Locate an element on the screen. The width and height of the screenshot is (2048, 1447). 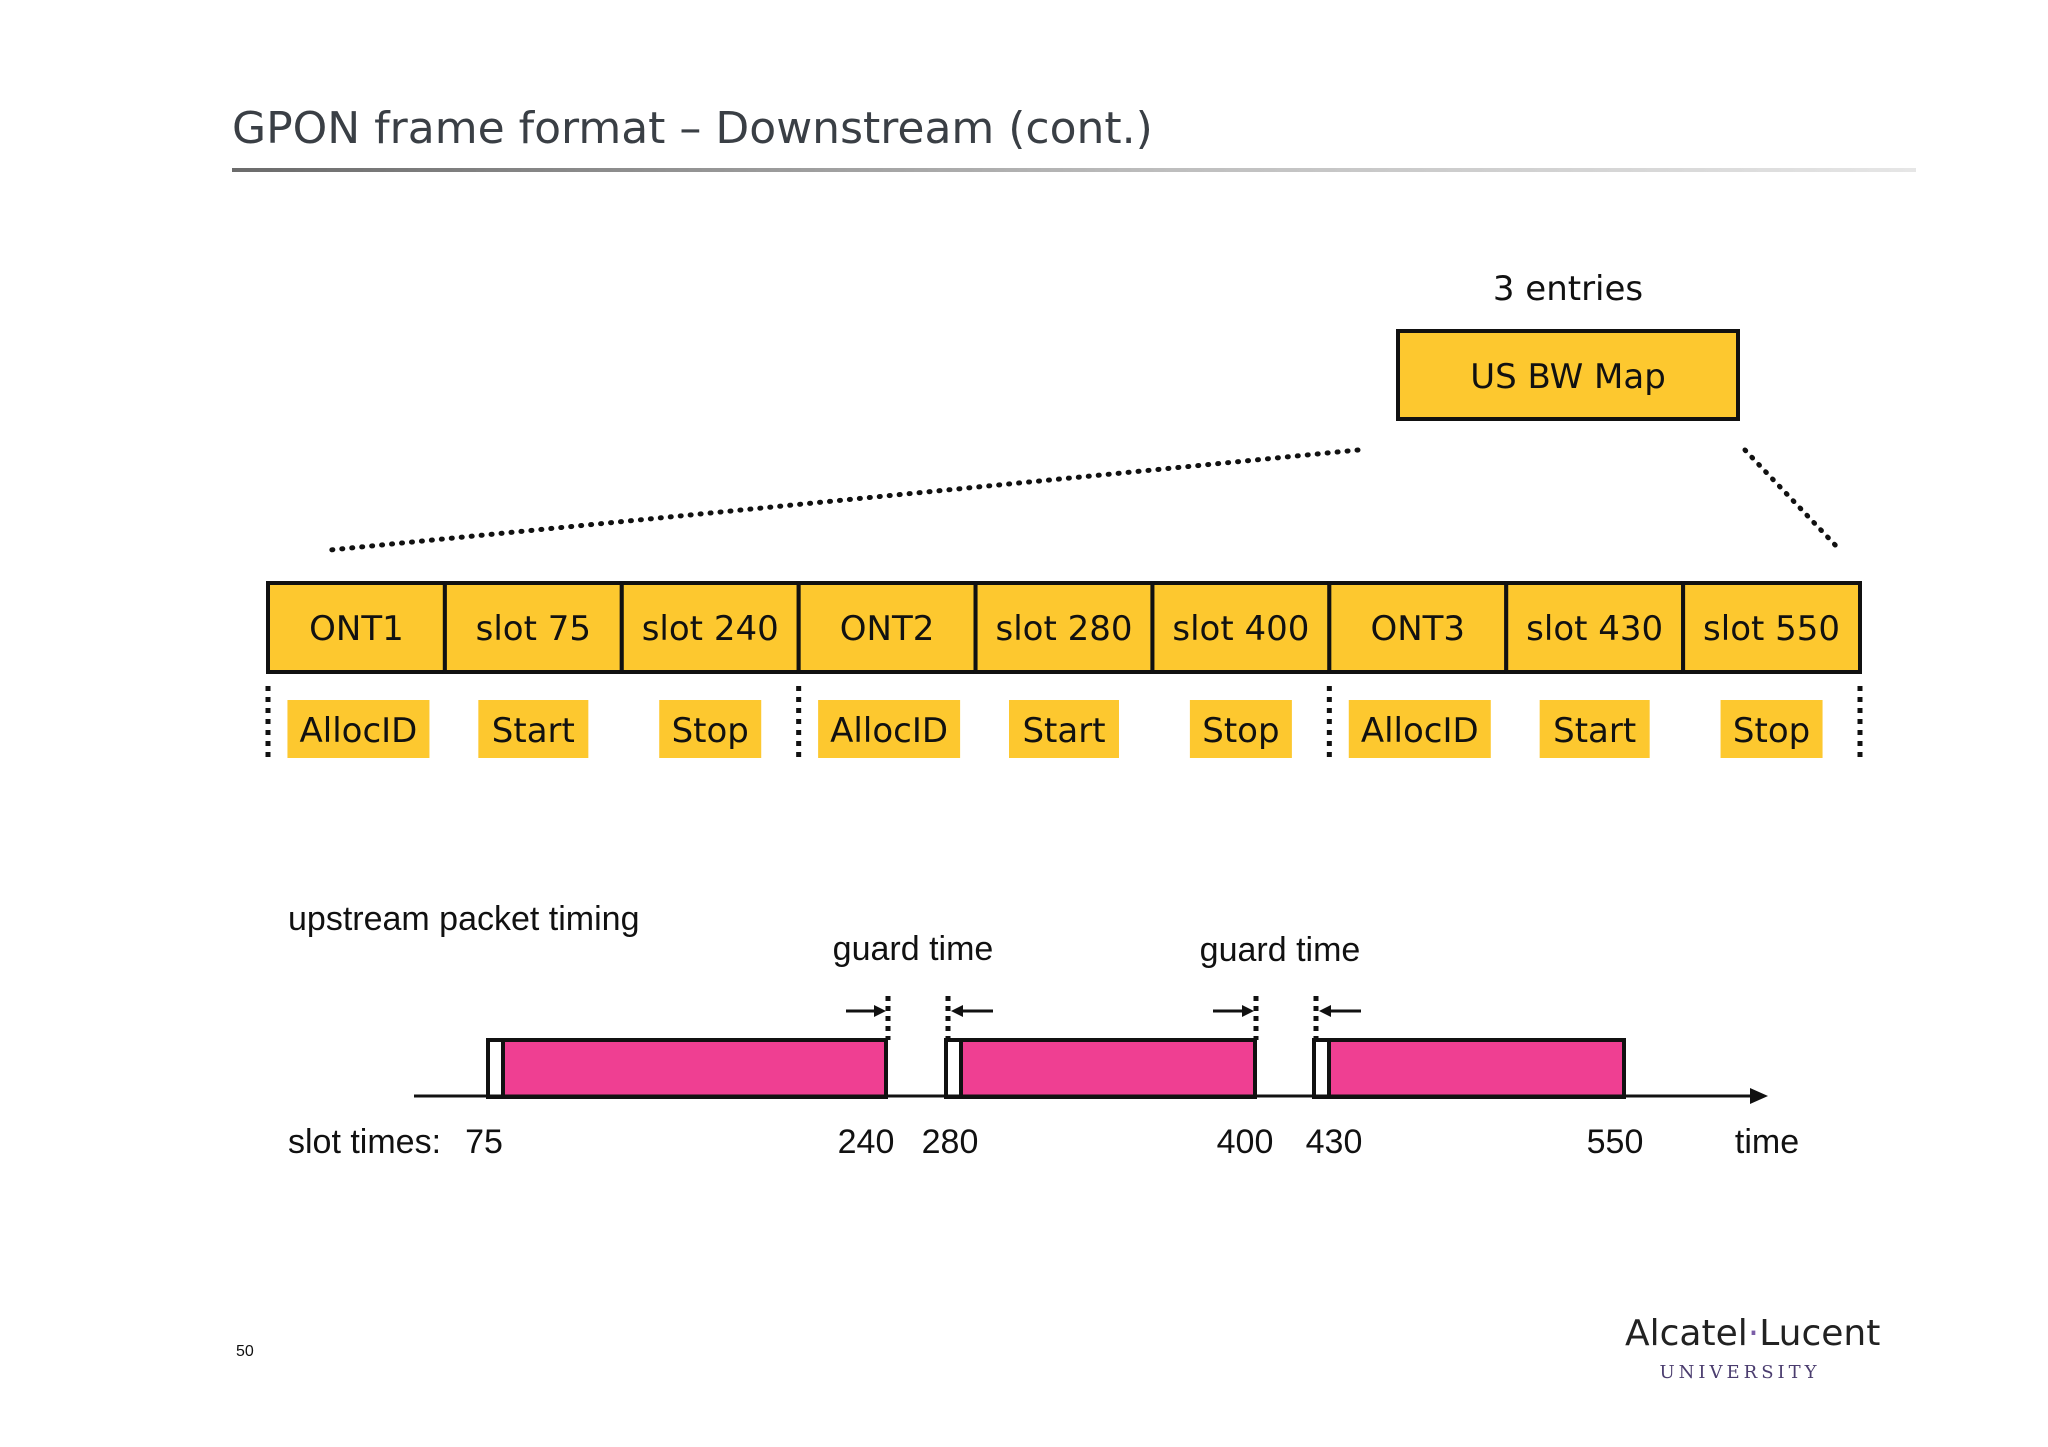
frame-cell-label: slot 400 is located at coordinates (1240, 629).